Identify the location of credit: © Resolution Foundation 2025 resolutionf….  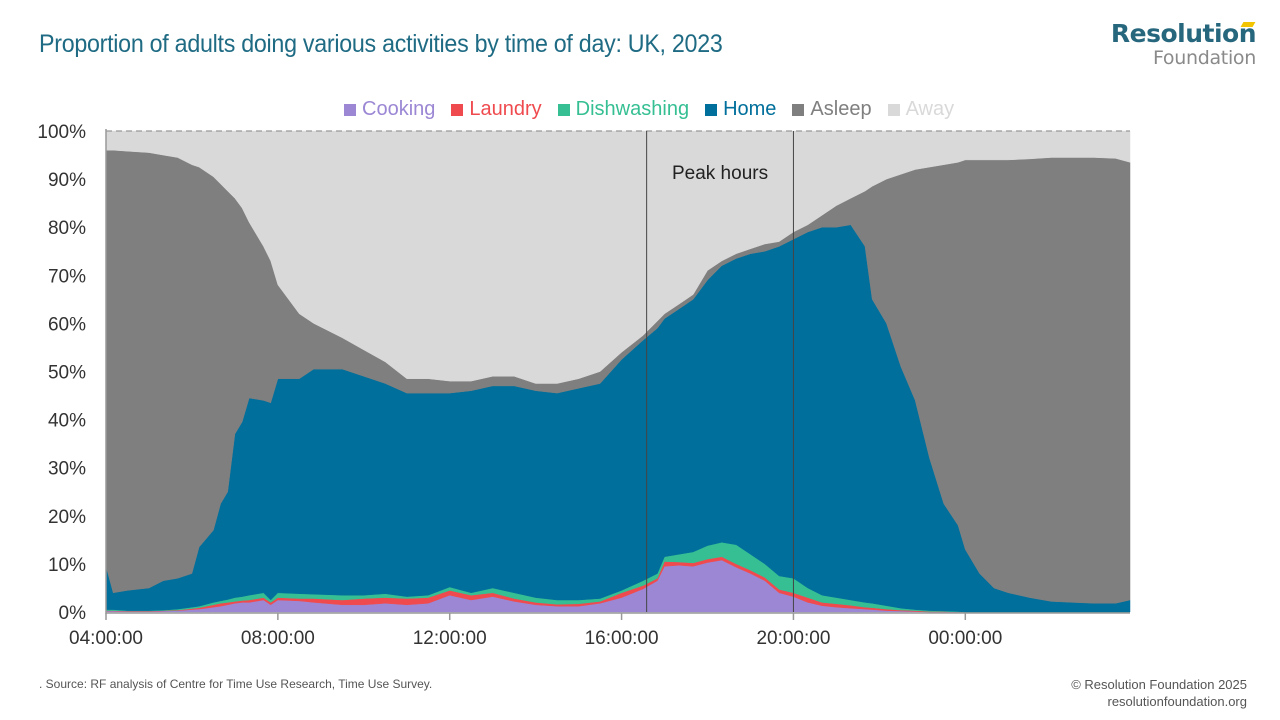
(1159, 693).